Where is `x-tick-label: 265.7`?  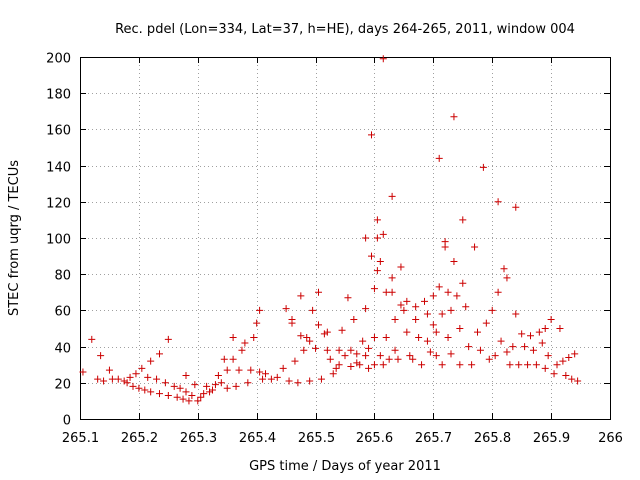
x-tick-label: 265.7 is located at coordinates (433, 438).